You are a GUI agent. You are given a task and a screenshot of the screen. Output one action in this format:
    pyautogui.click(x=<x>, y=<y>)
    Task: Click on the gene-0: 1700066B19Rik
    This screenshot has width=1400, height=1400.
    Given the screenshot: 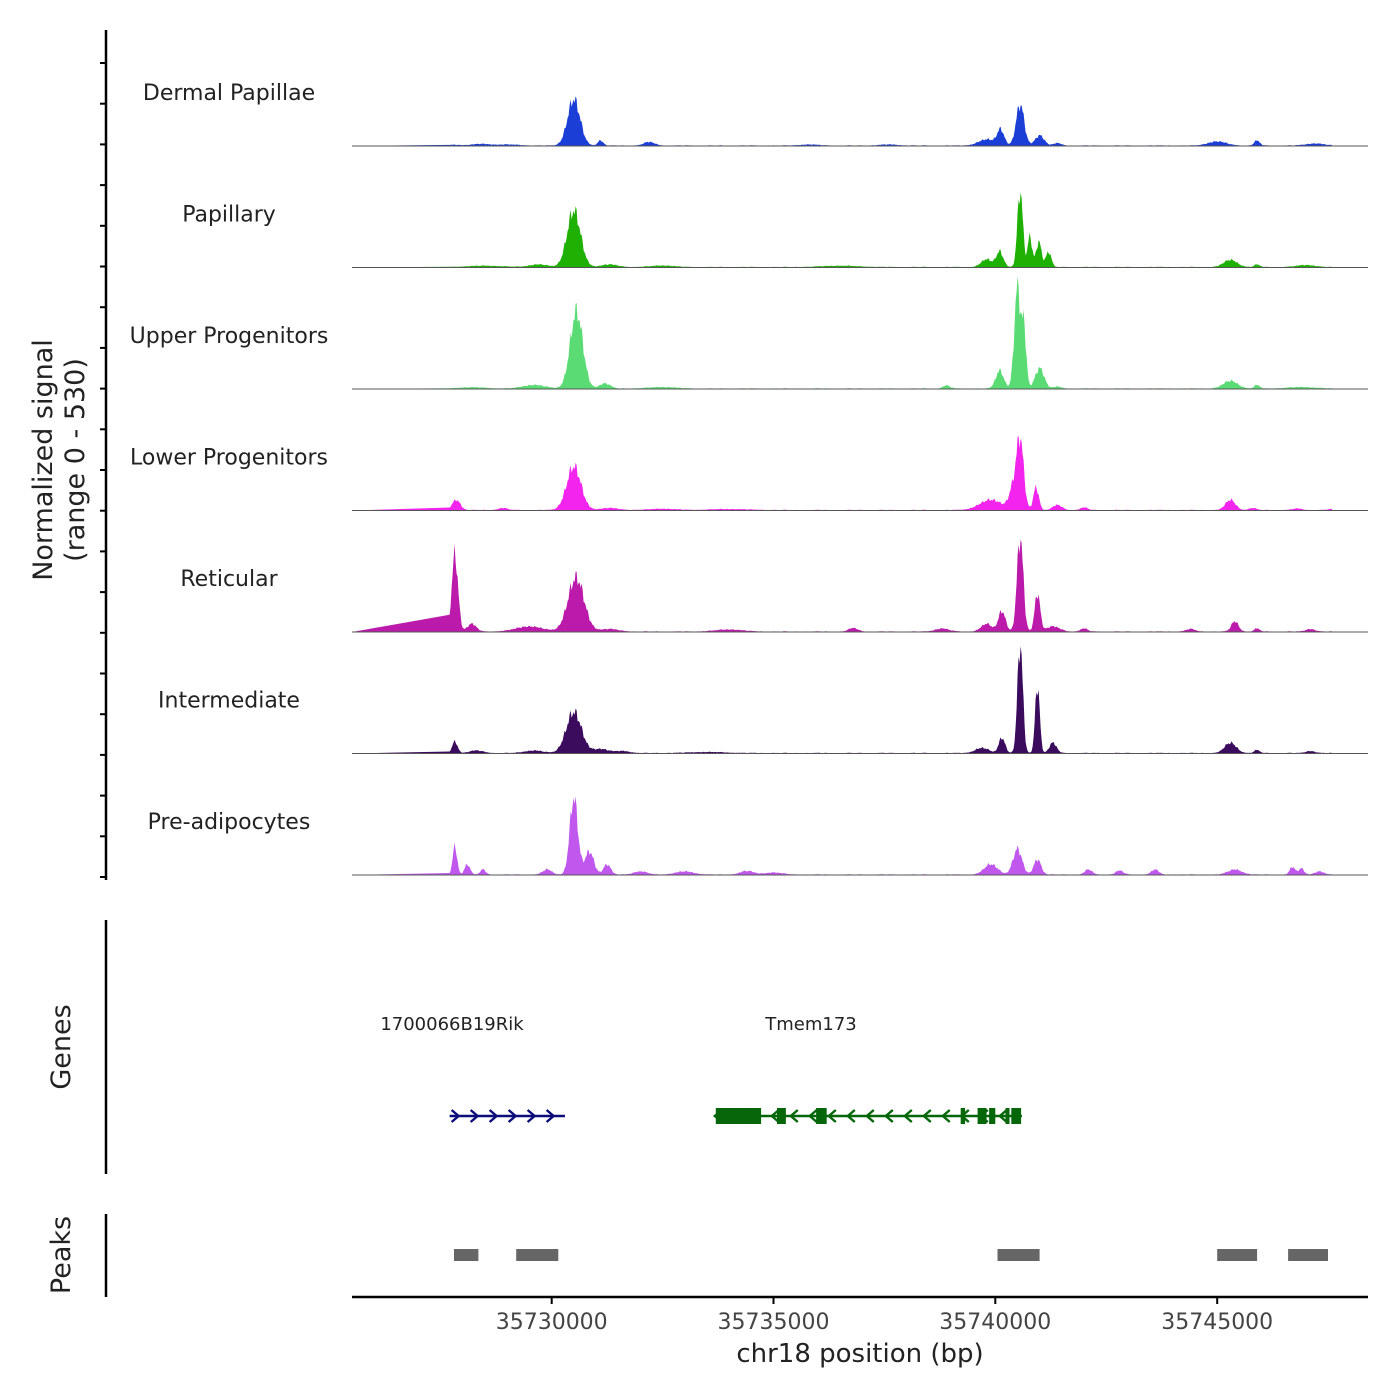 What is the action you would take?
    pyautogui.click(x=472, y=1068)
    